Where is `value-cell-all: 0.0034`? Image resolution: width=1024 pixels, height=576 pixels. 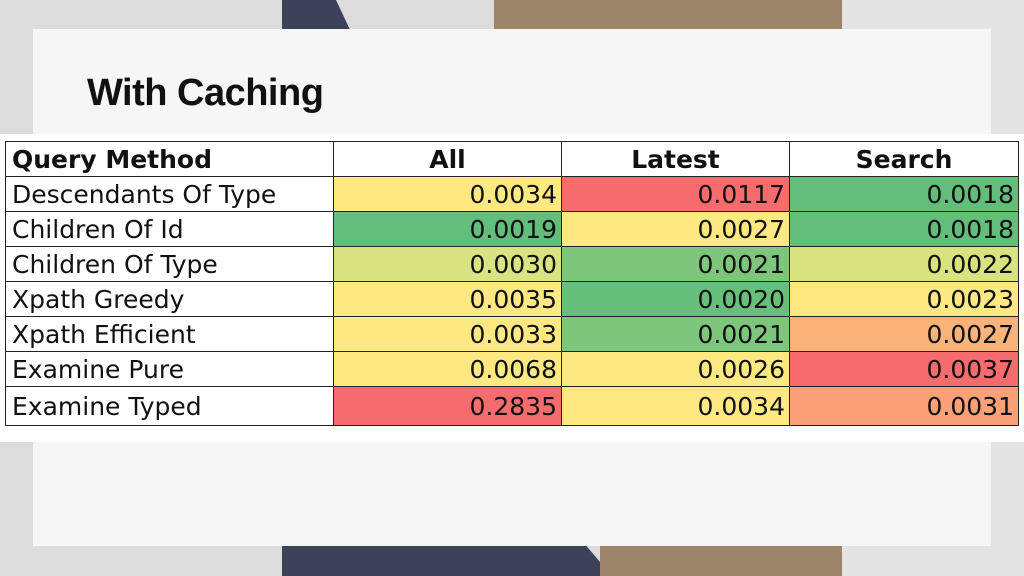
value-cell-all: 0.0034 is located at coordinates (447, 194).